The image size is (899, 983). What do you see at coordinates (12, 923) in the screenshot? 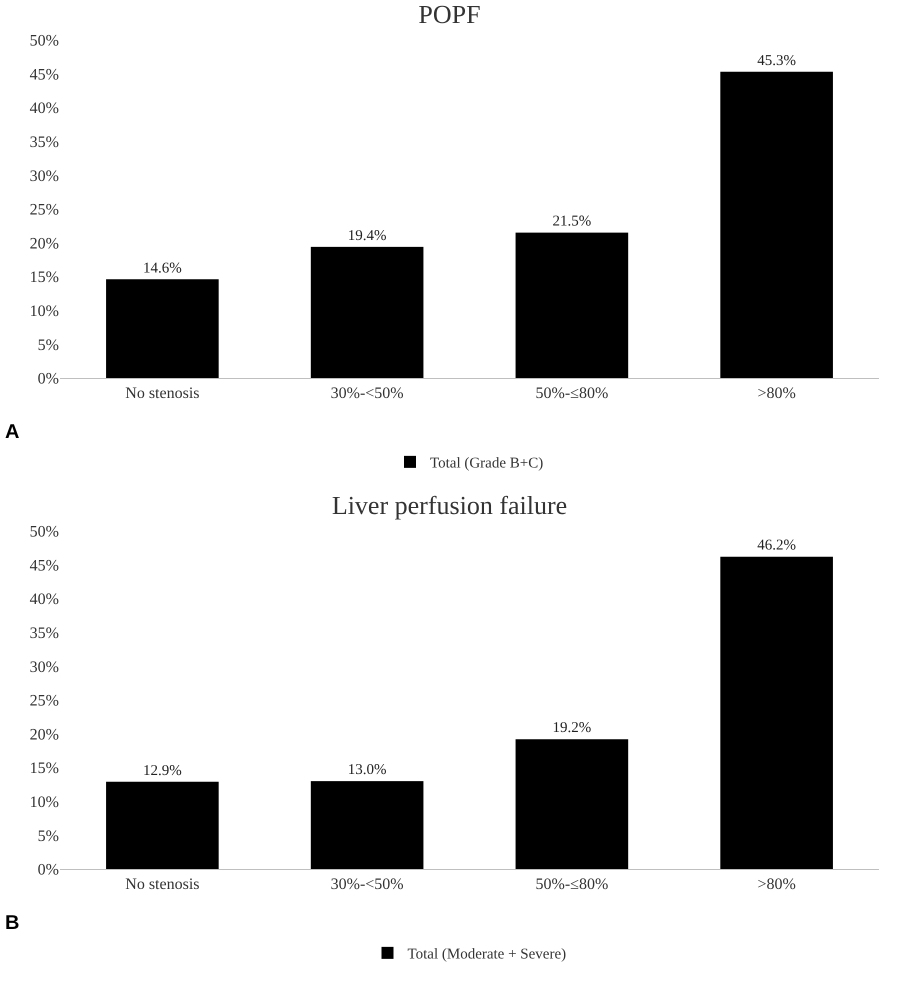
I see `text: B` at bounding box center [12, 923].